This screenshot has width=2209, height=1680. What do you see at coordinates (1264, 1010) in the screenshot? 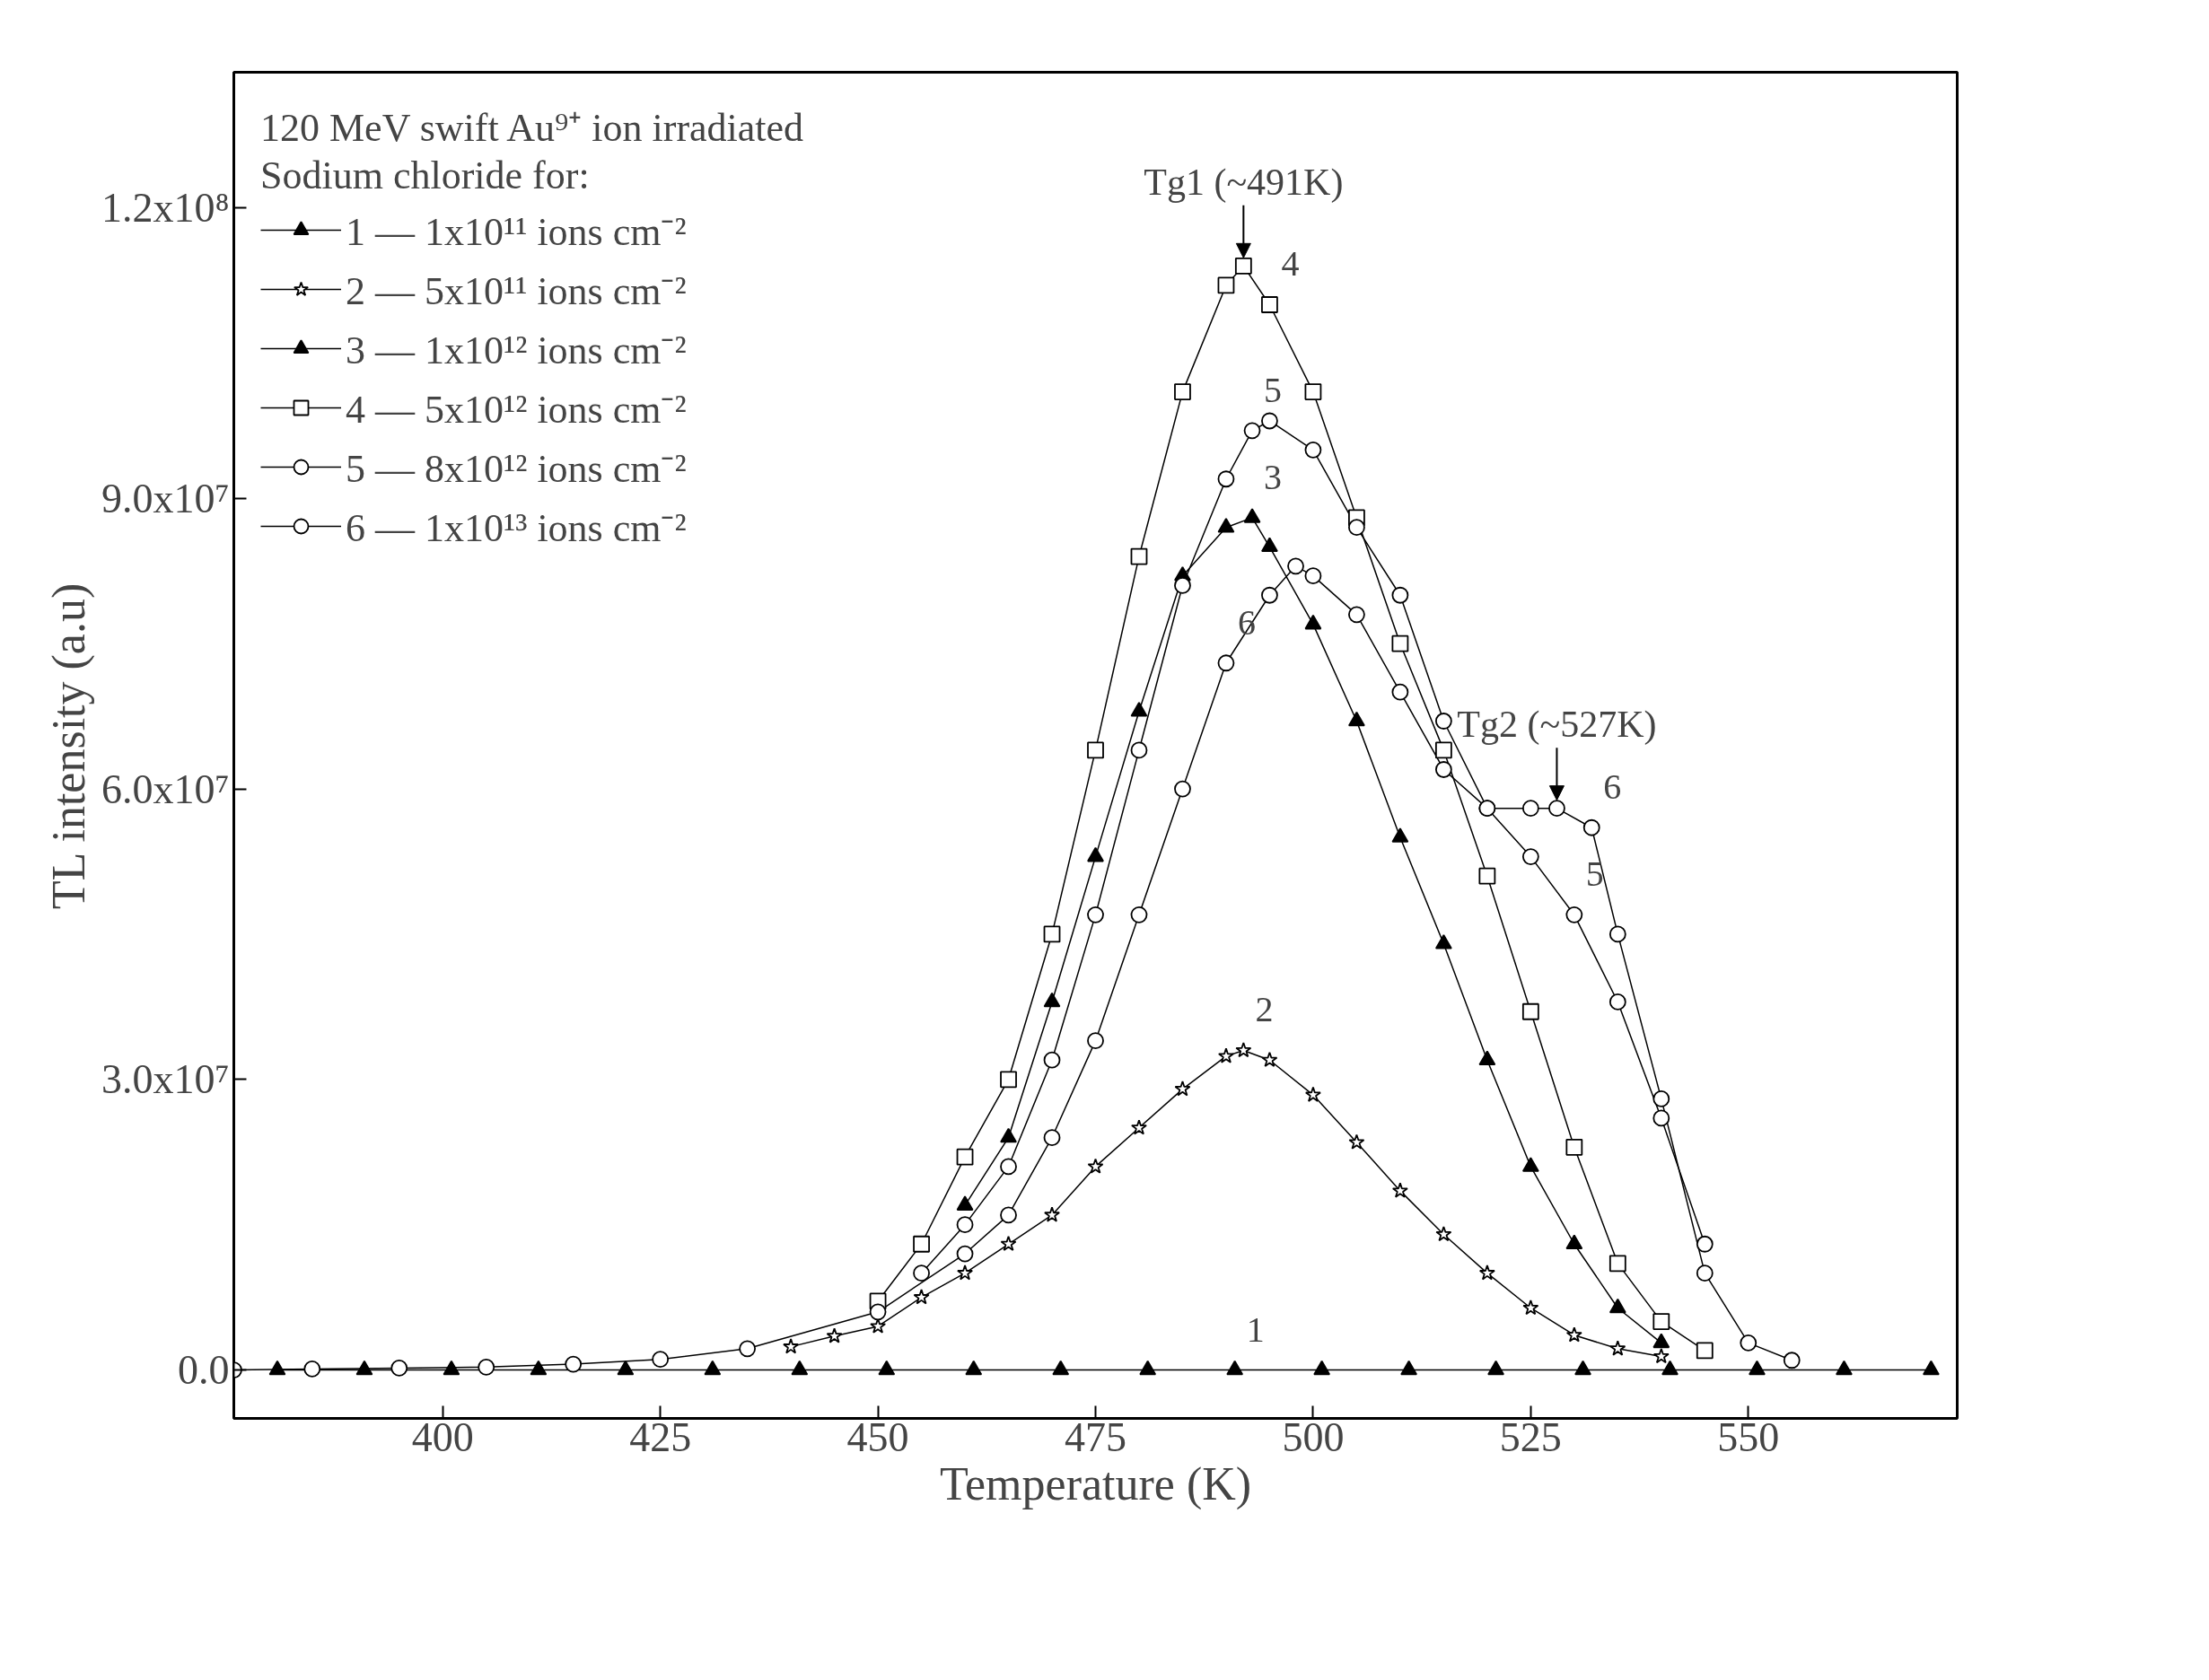
I see `annotation: 2` at bounding box center [1264, 1010].